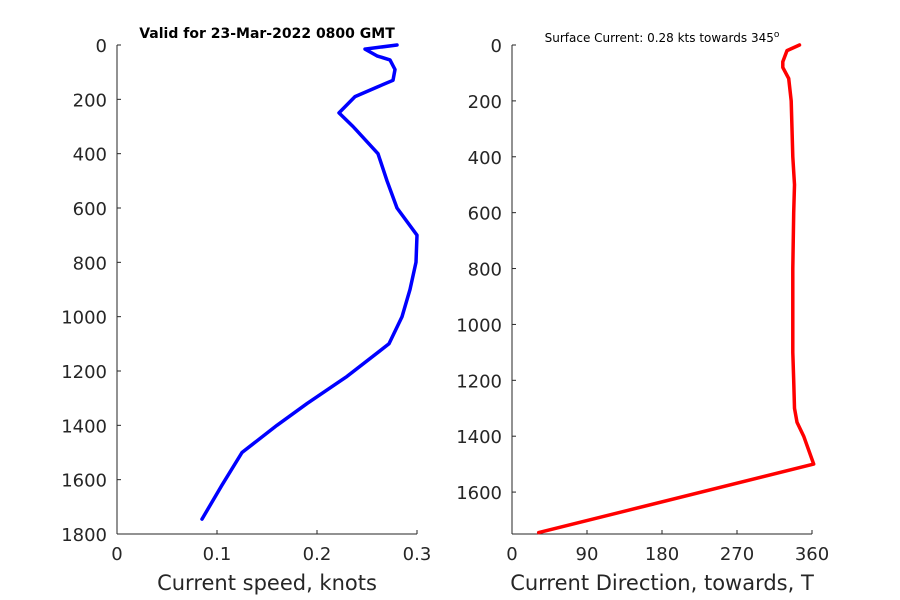  I want to click on direction-y-tick-label: 600, so click(485, 214).